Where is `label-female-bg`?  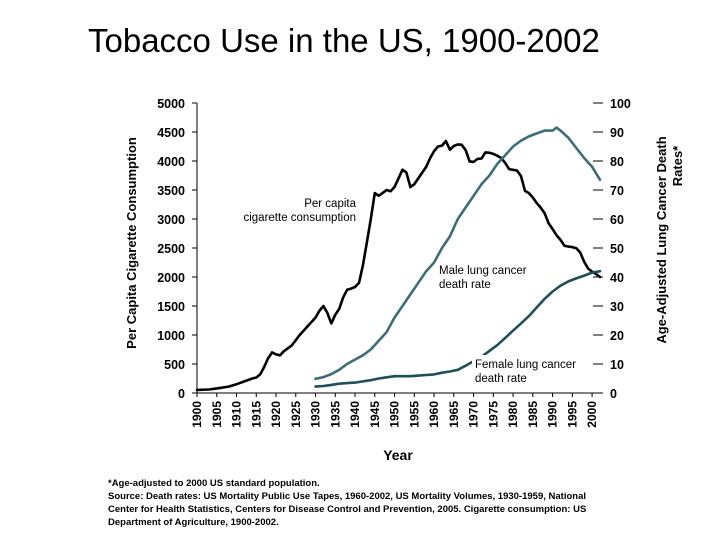
label-female-bg is located at coordinates (530, 370).